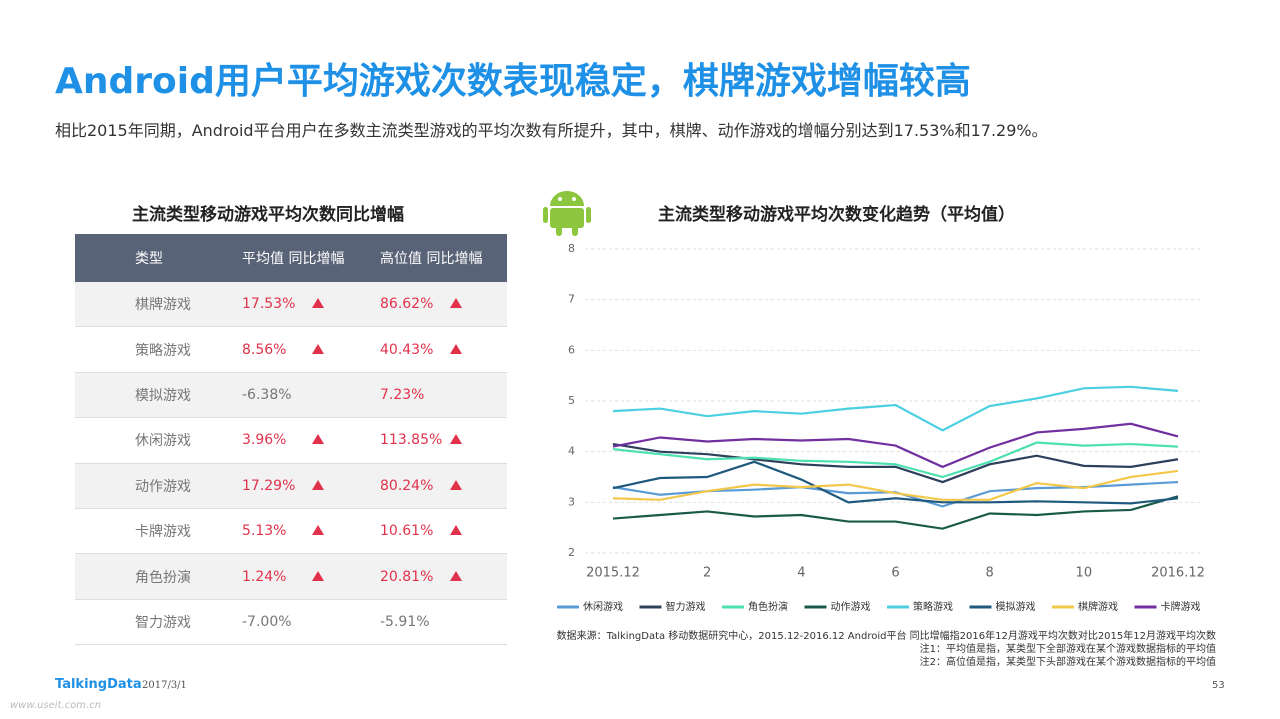 The height and width of the screenshot is (719, 1280). I want to click on y-tick-label: 7, so click(571, 299).